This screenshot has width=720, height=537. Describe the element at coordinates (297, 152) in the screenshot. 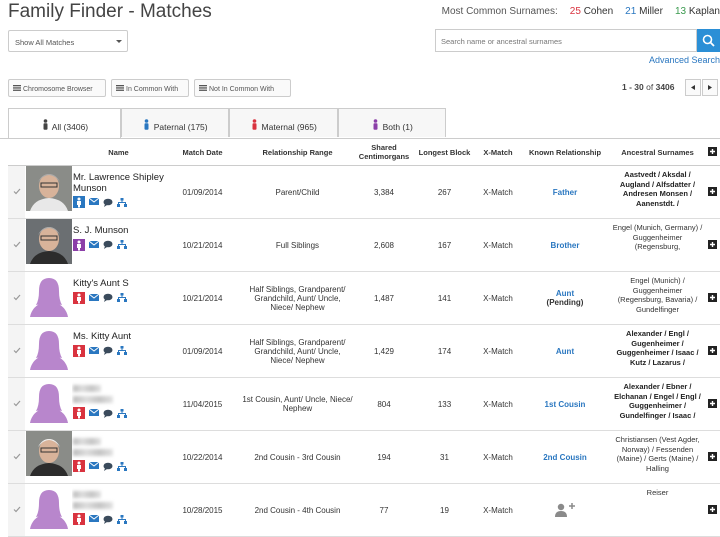

I see `column-header: Relationship Range` at that location.